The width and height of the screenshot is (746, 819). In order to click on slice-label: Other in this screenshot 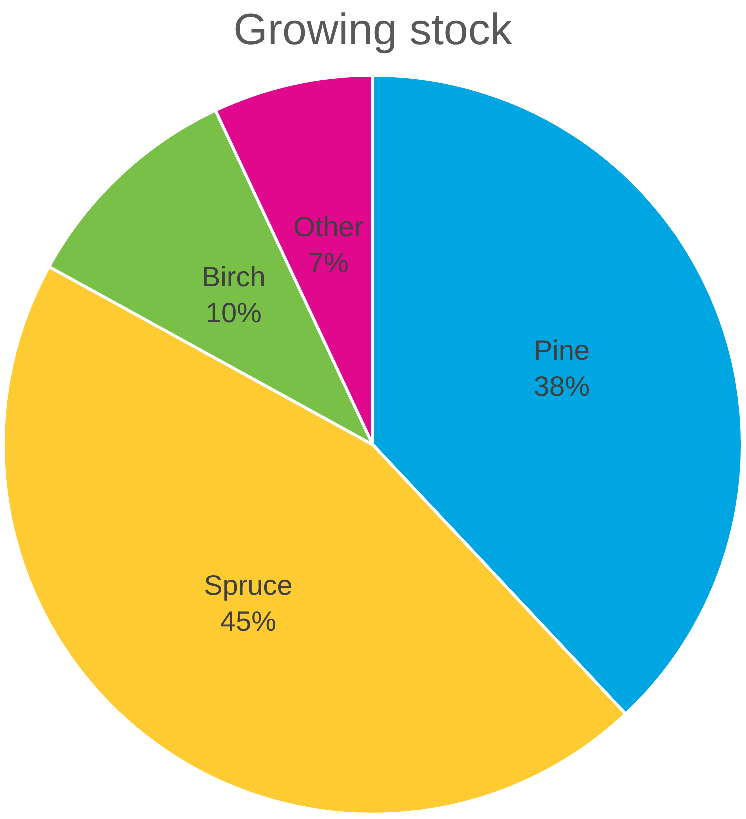, I will do `click(329, 226)`.